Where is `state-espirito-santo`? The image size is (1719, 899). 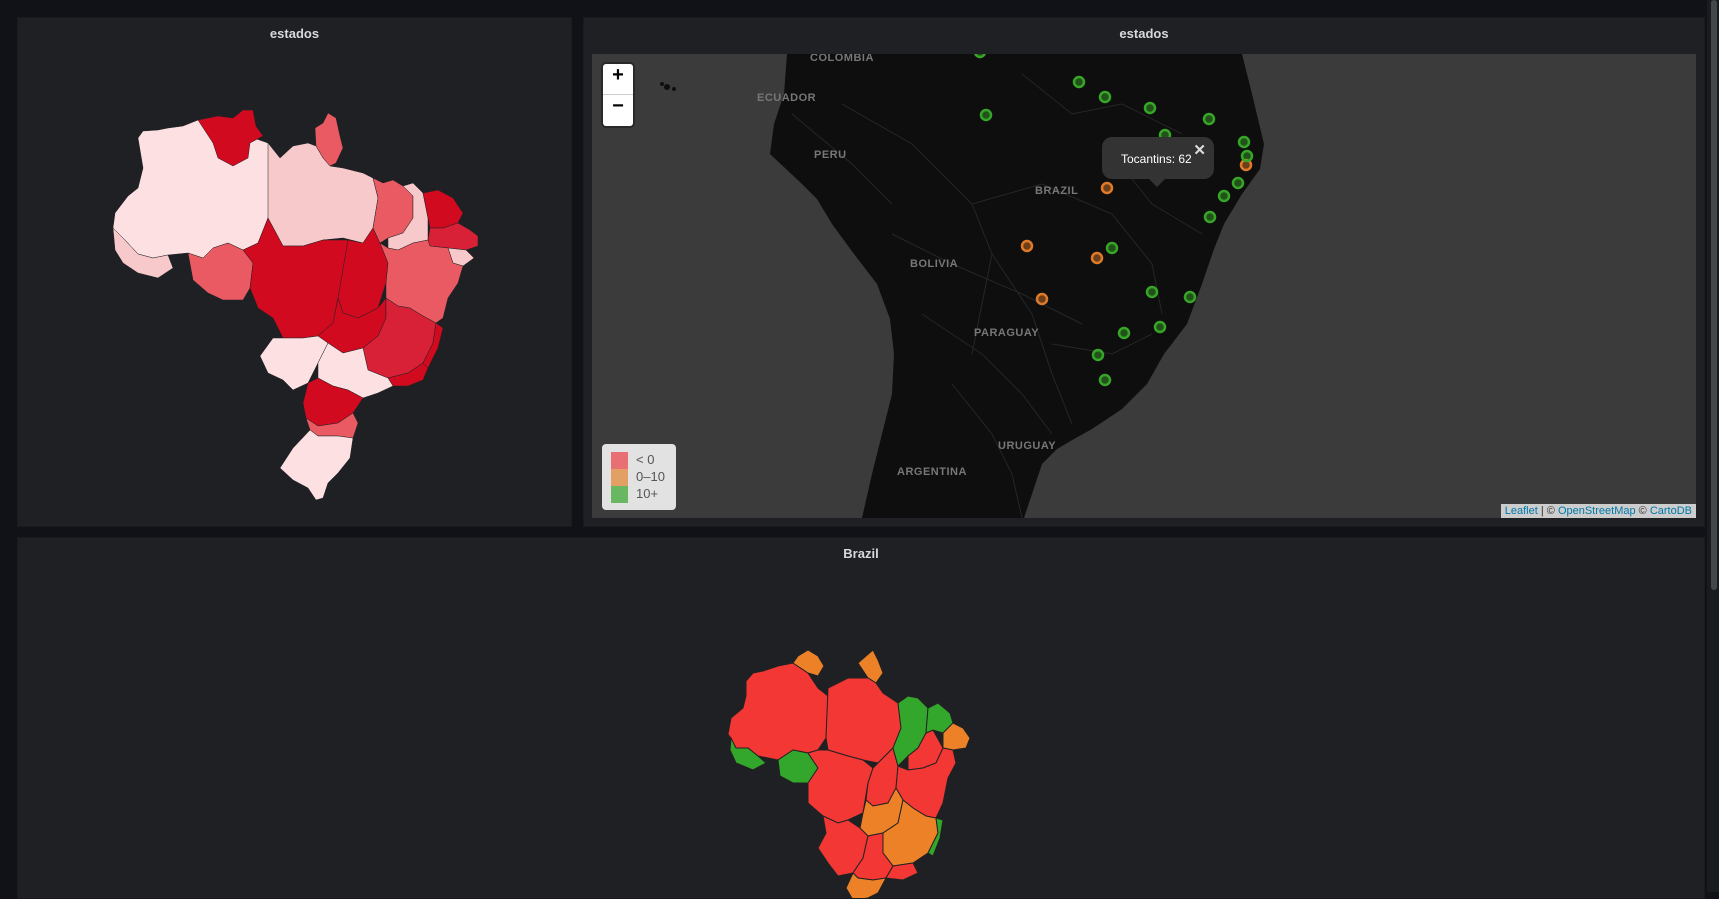
state-espirito-santo is located at coordinates (935, 837).